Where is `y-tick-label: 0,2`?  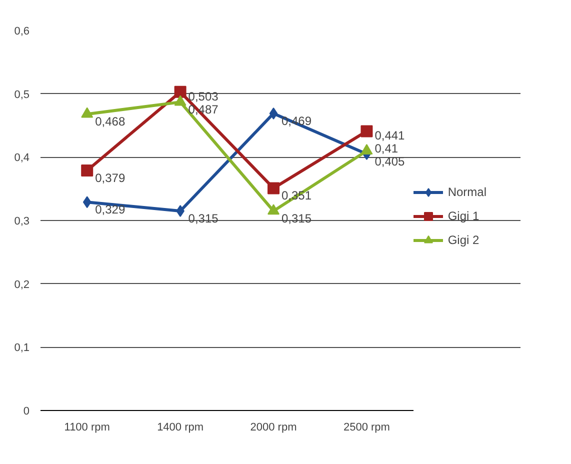
y-tick-label: 0,2 is located at coordinates (22, 284).